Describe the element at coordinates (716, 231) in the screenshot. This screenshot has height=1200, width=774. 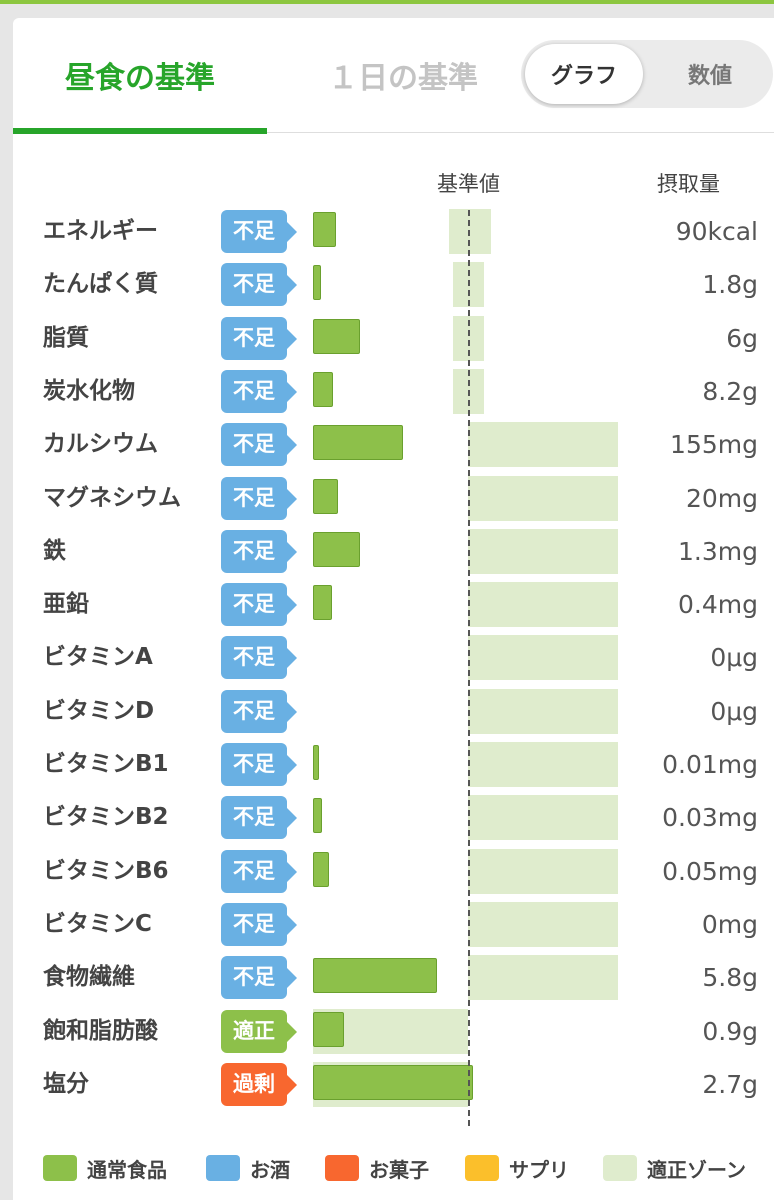
I see `intake-amount: 90kcal` at that location.